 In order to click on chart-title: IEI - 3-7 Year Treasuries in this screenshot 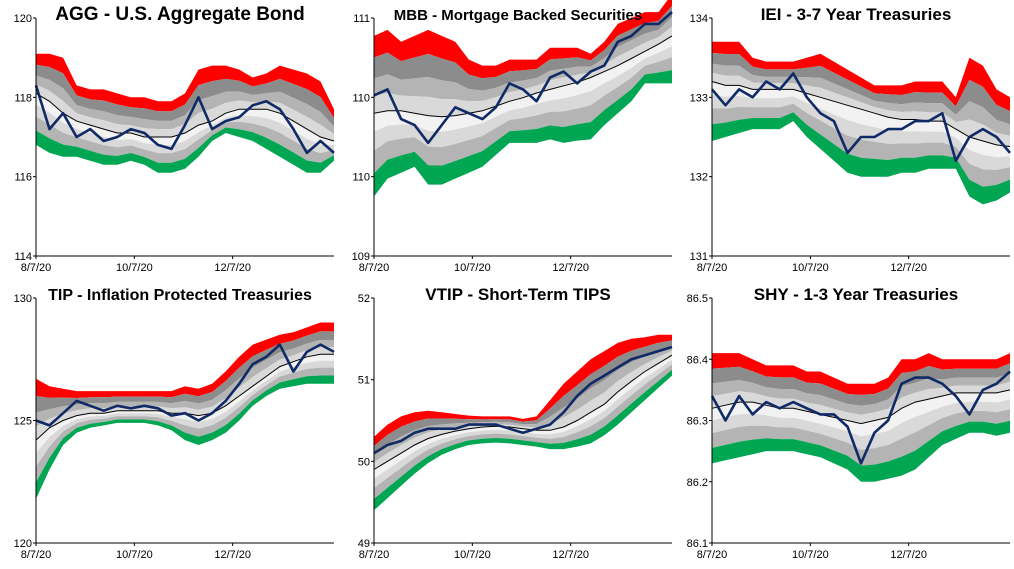, I will do `click(856, 14)`.